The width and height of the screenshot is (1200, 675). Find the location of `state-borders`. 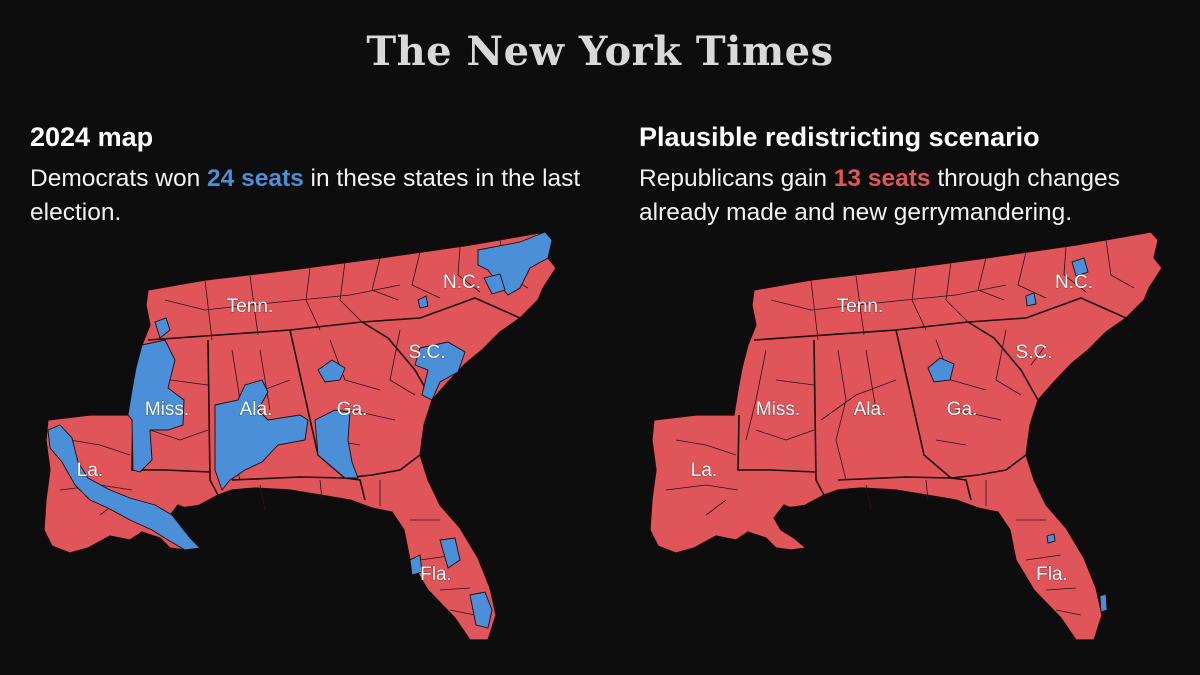

state-borders is located at coordinates (932, 399).